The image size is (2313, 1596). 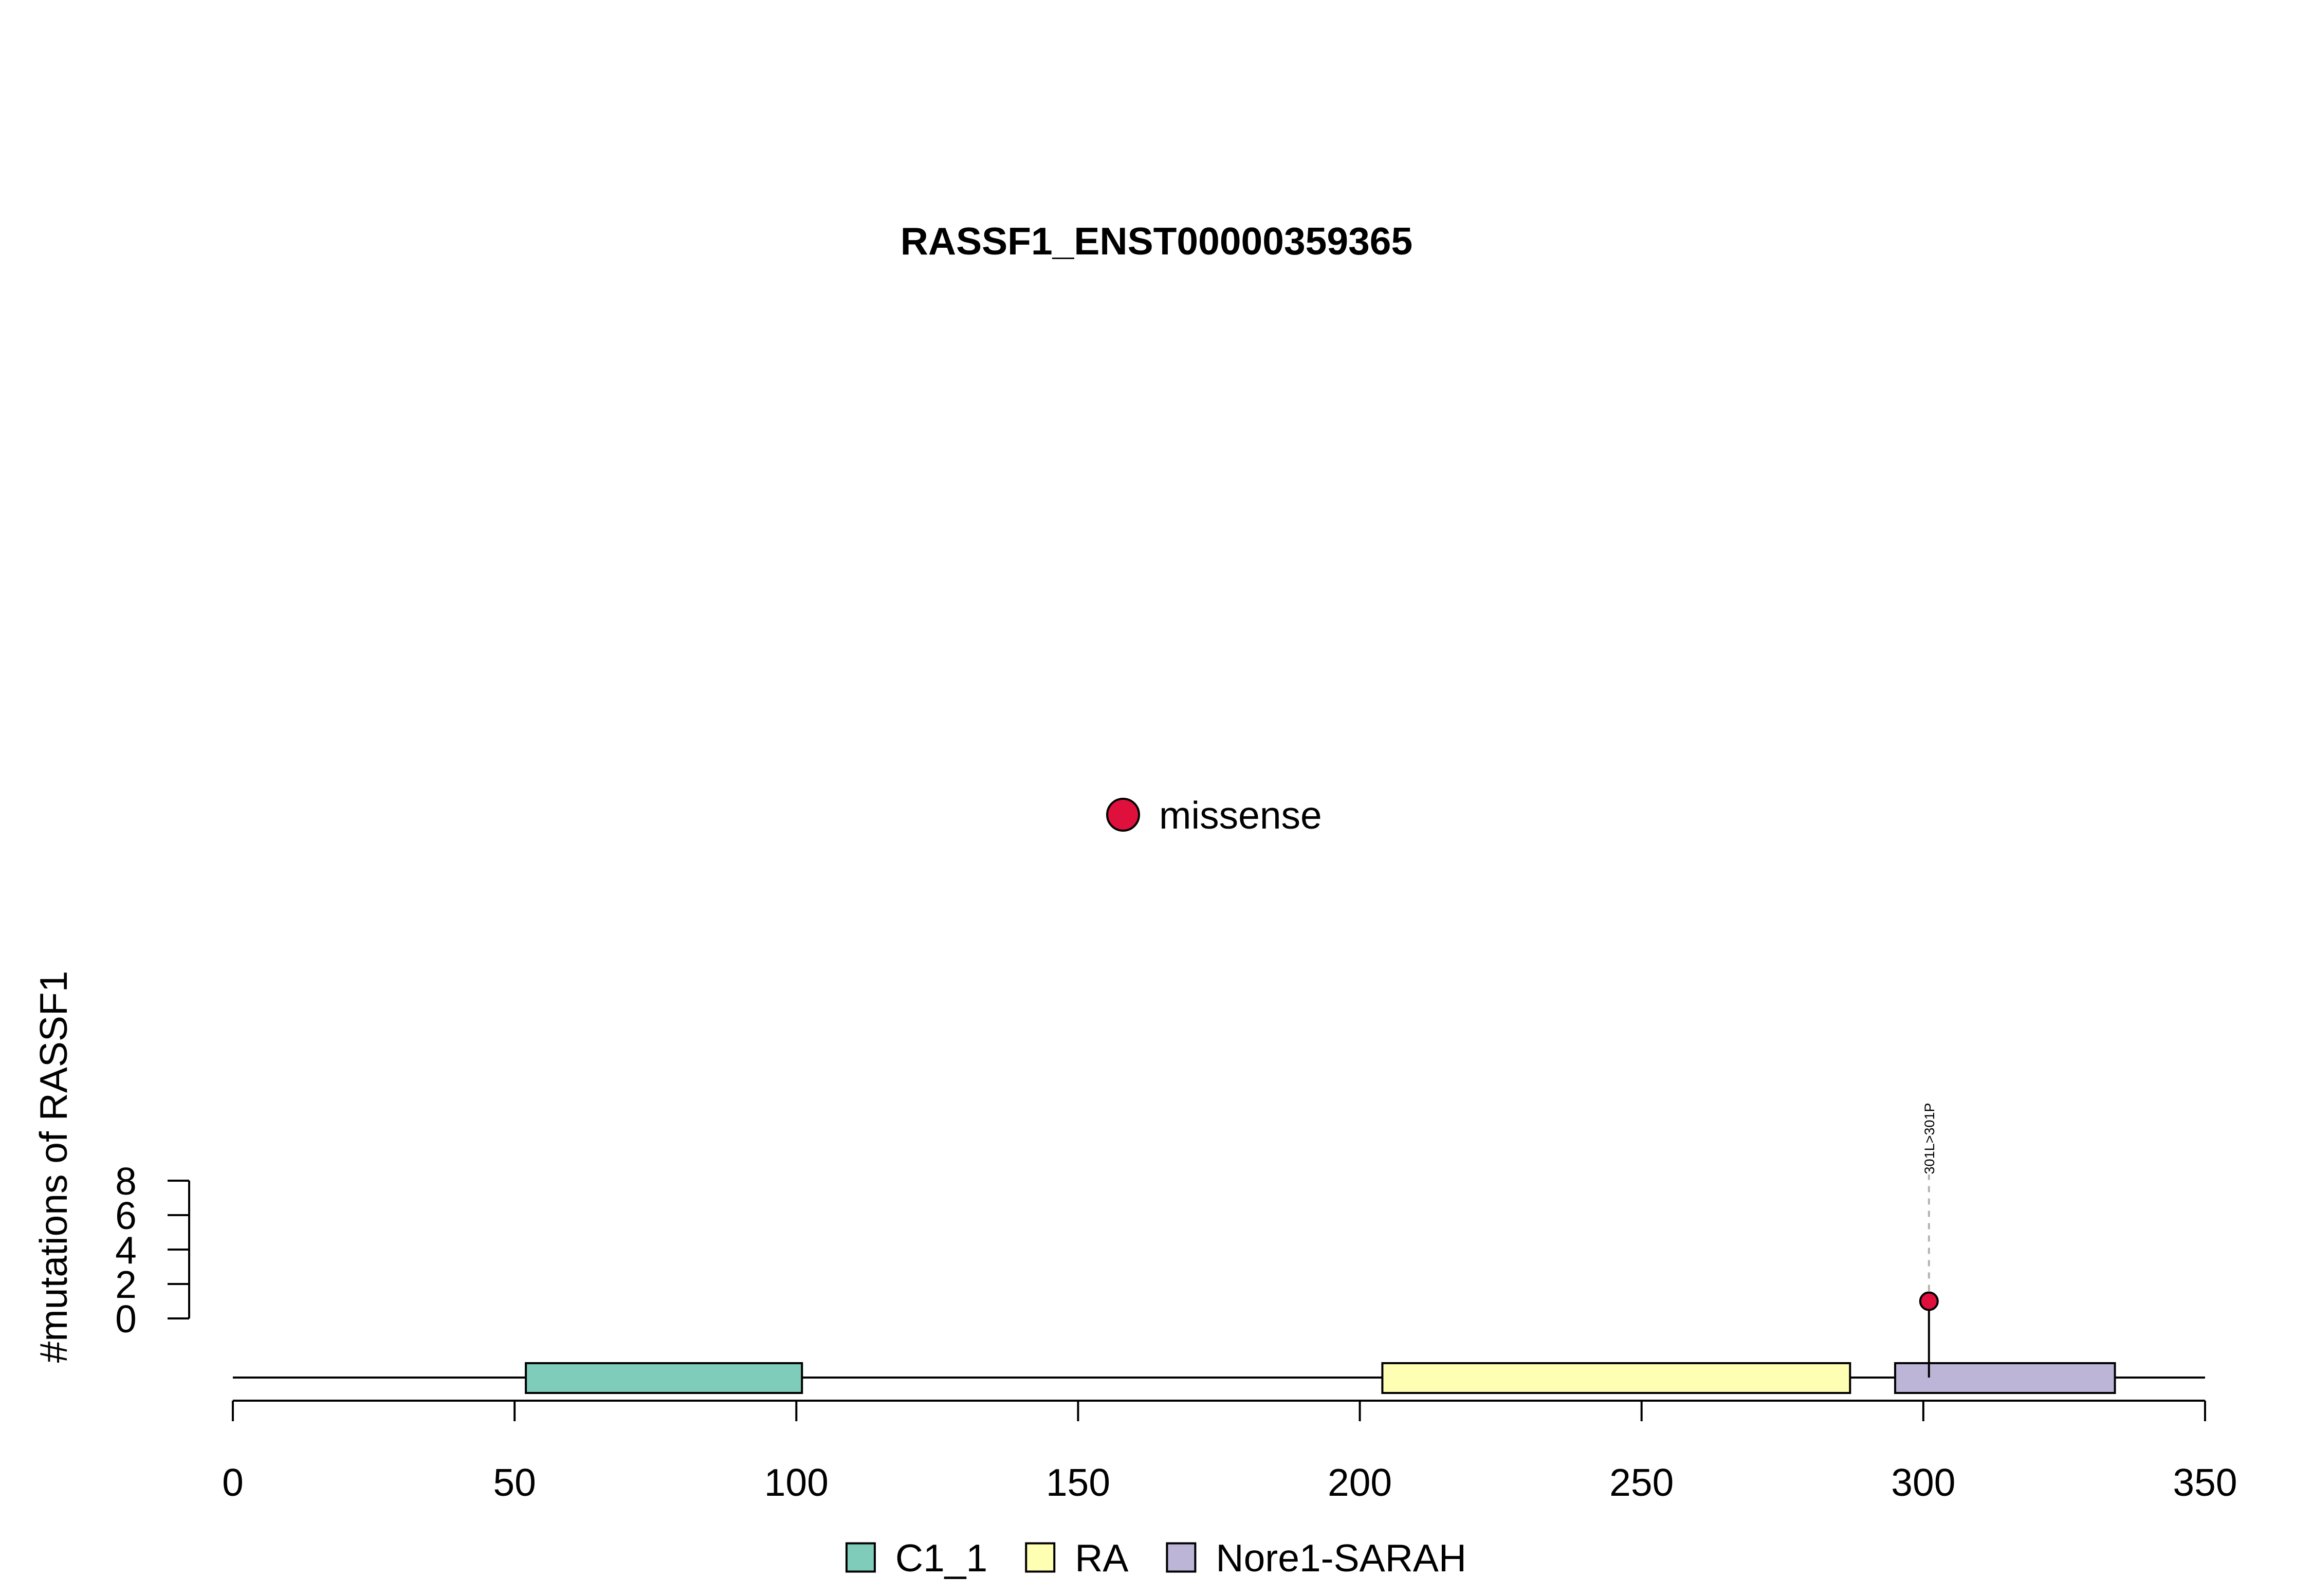 What do you see at coordinates (1929, 1240) in the screenshot?
I see `mutations: 301L>301P` at bounding box center [1929, 1240].